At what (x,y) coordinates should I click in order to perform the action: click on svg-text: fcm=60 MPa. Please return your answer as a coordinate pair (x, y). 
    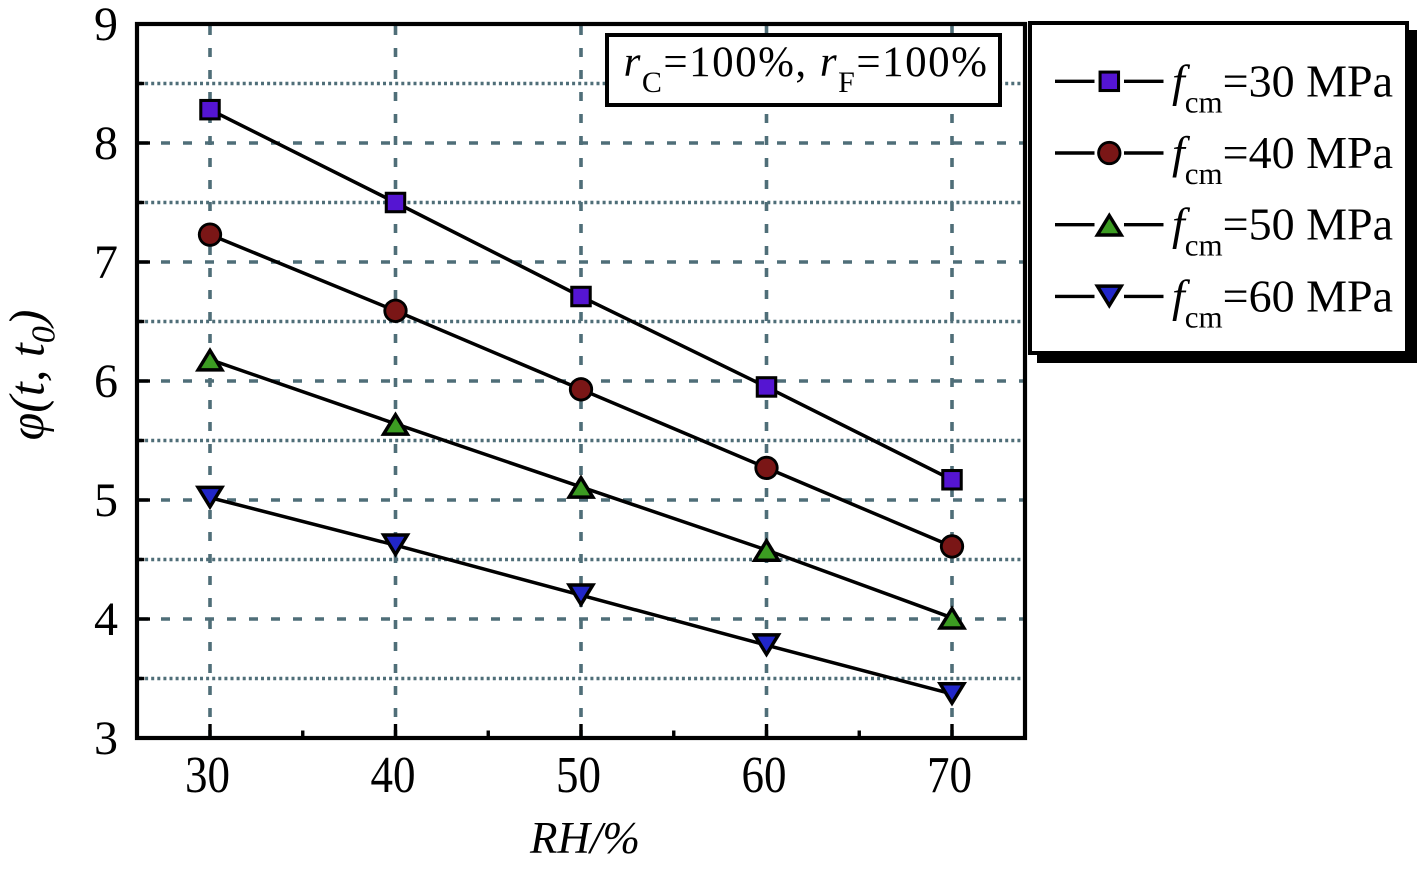
    Looking at the image, I should click on (1282, 302).